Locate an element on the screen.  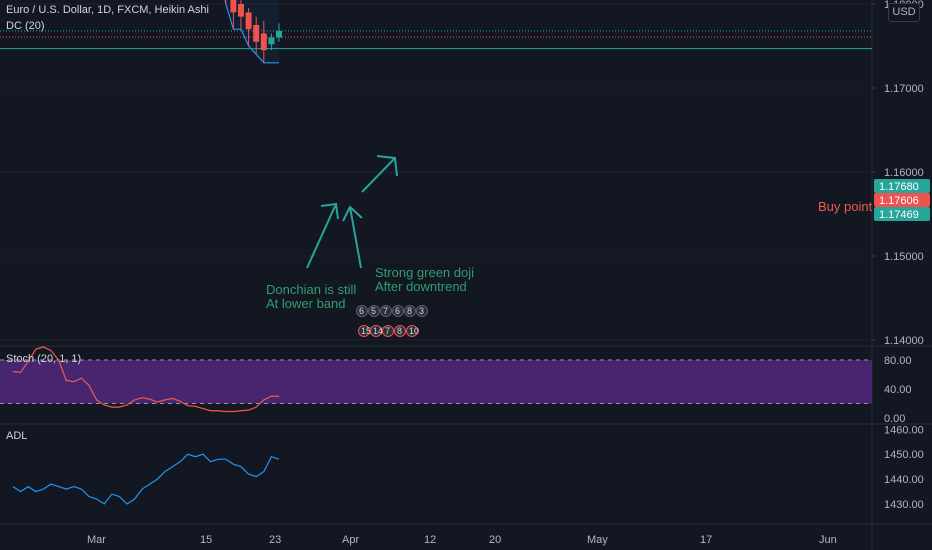
adl-tick-label: 1460.00 is located at coordinates (904, 430).